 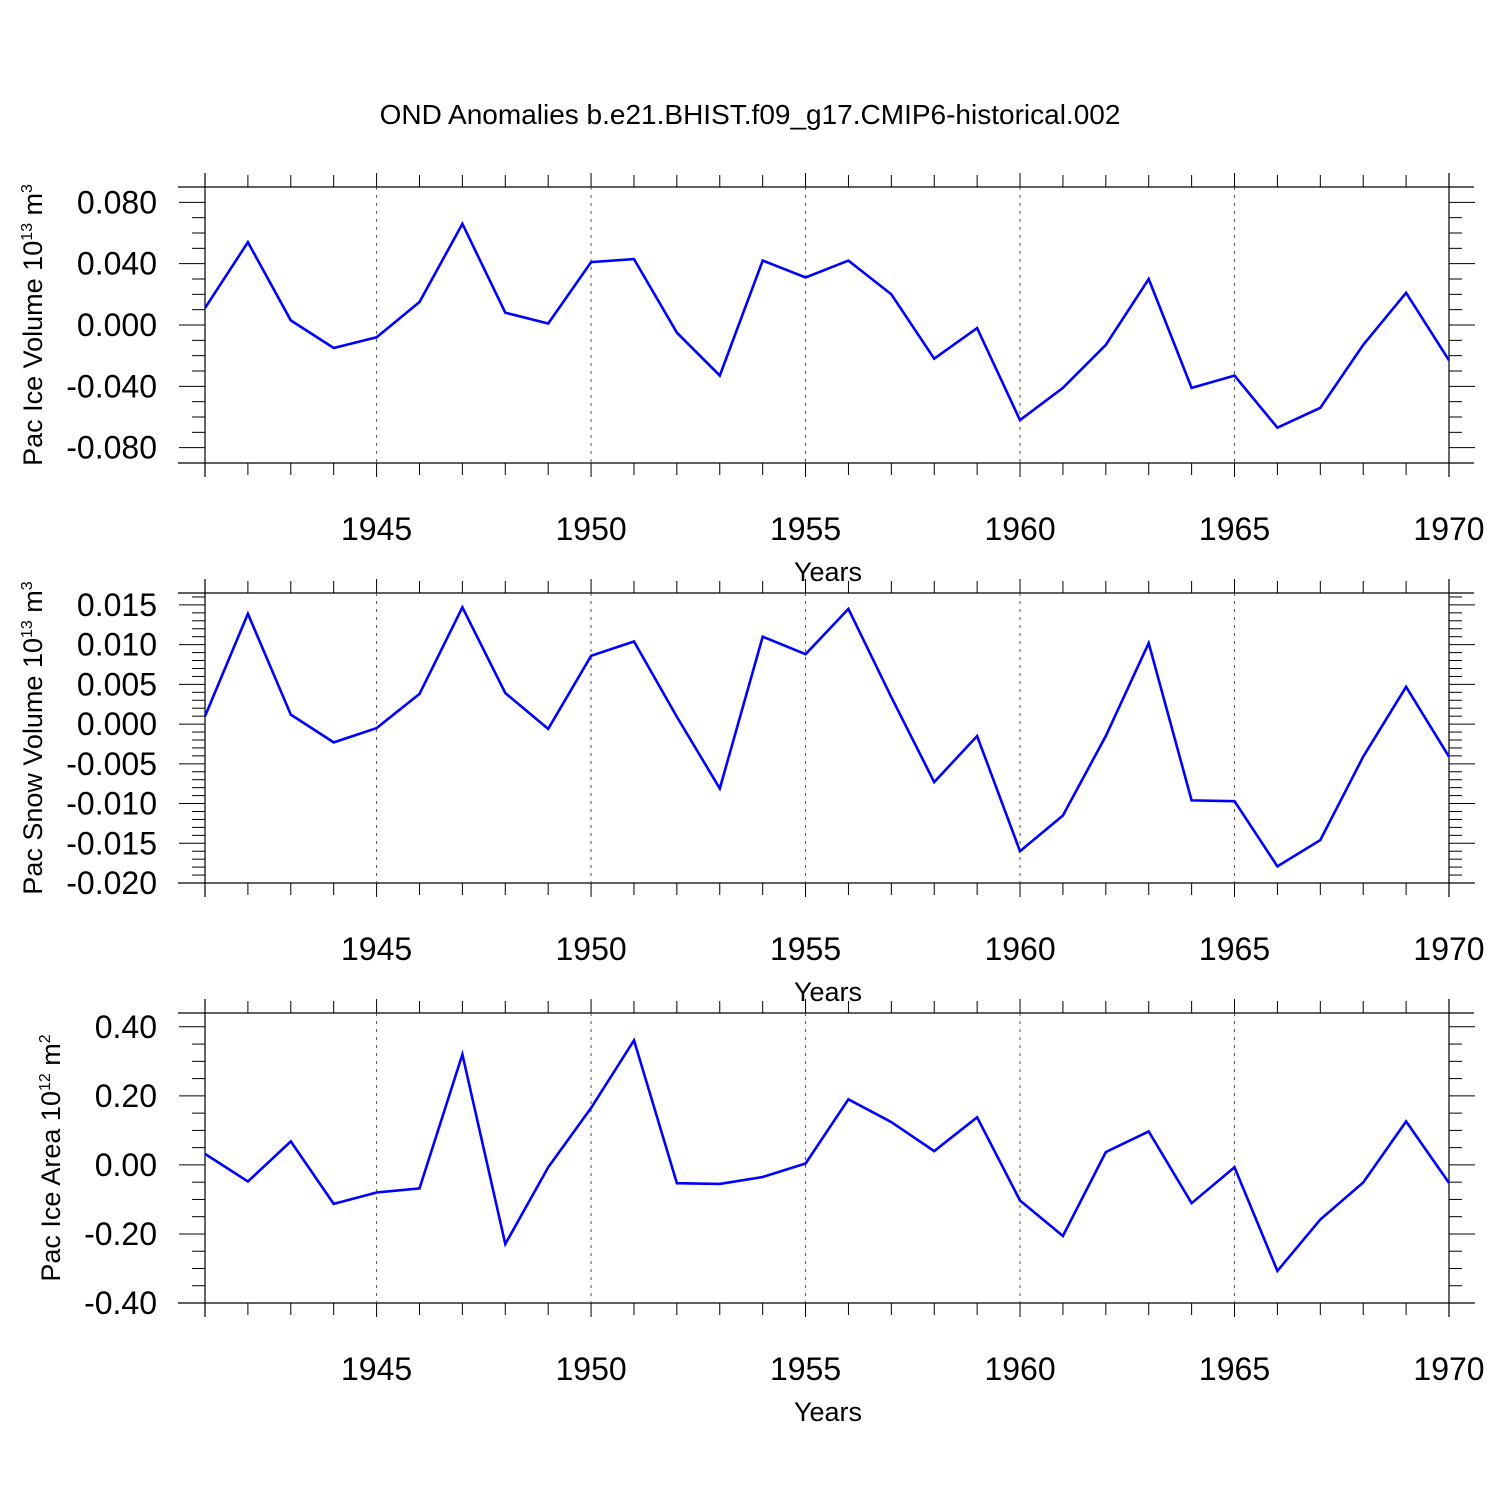 I want to click on y-tick-label: 0.20, so click(x=126, y=1096).